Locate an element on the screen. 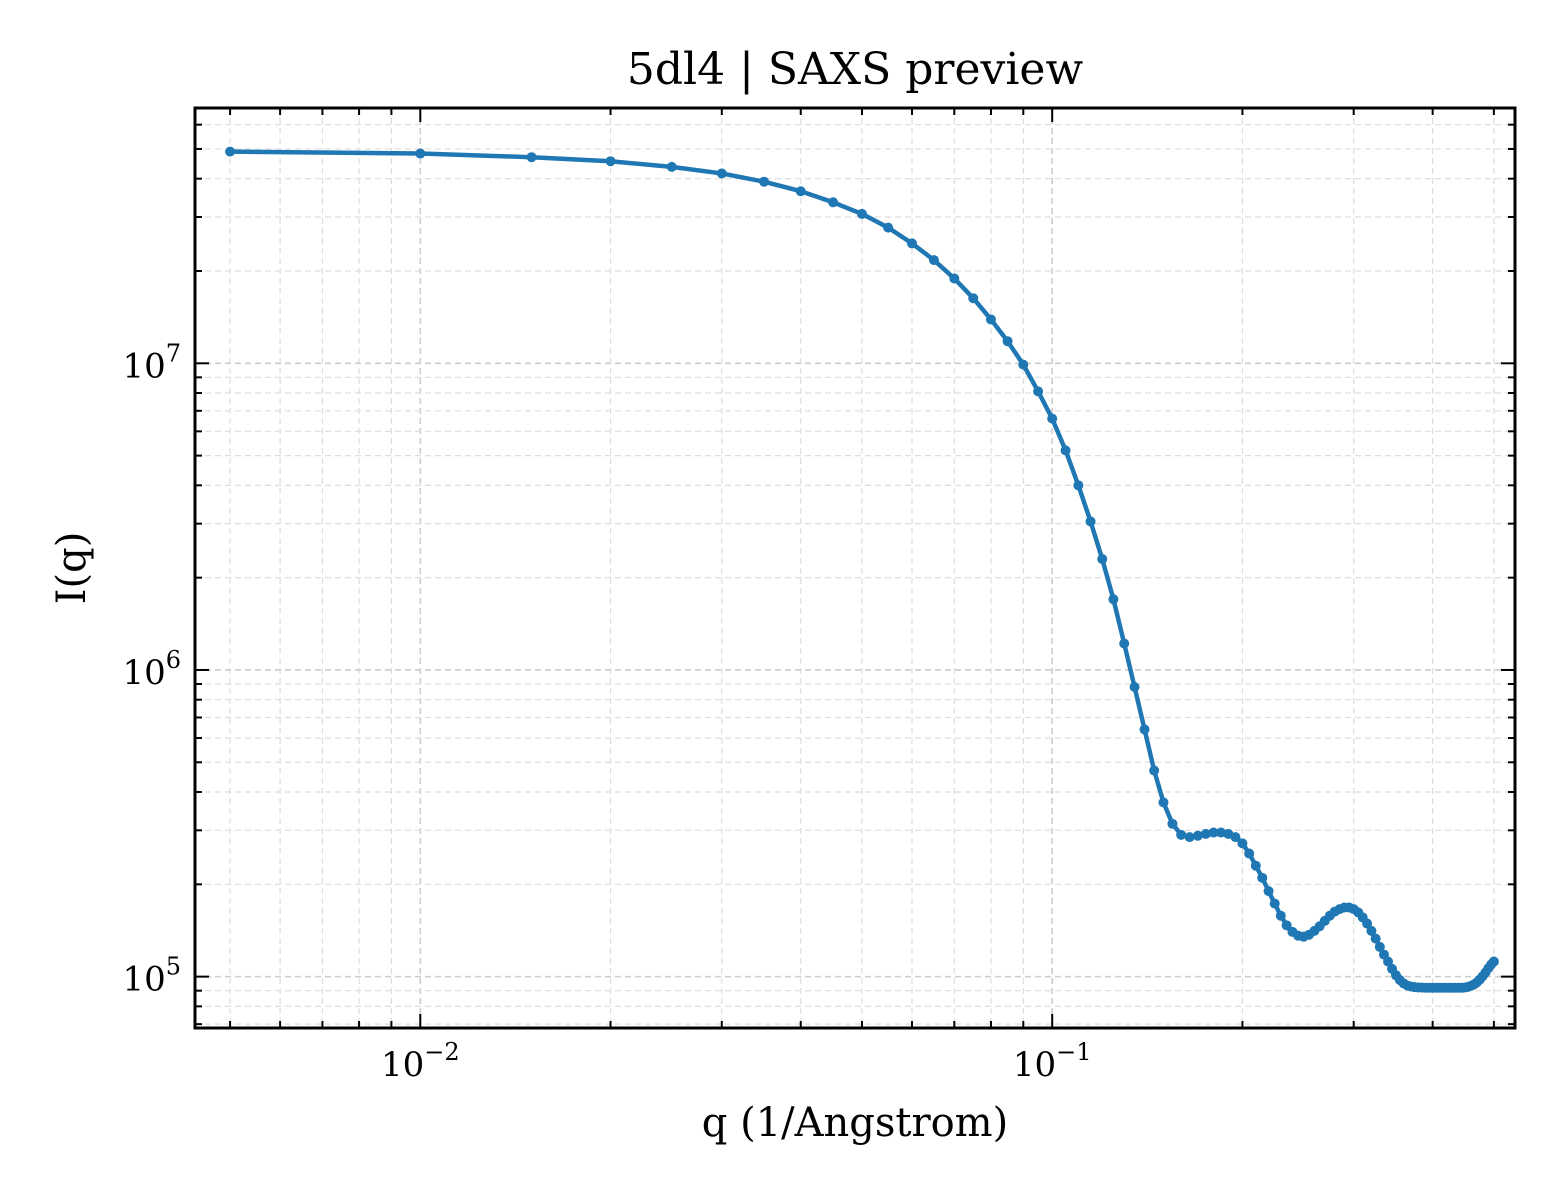 Image resolution: width=1560 pixels, height=1200 pixels. y-tick-label: 10⁶ is located at coordinates (151, 669).